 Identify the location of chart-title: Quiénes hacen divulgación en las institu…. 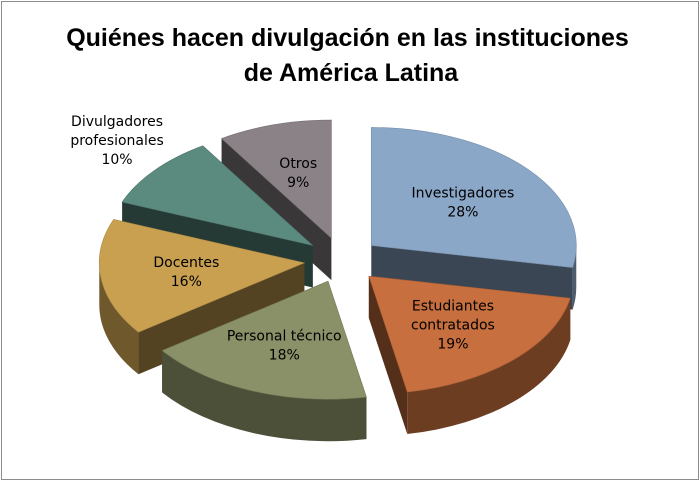
(351, 55).